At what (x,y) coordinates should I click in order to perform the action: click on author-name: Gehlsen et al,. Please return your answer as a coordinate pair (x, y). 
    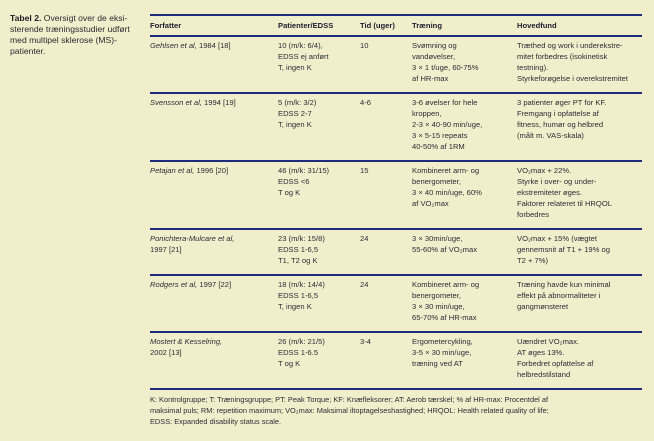
    Looking at the image, I should click on (173, 45).